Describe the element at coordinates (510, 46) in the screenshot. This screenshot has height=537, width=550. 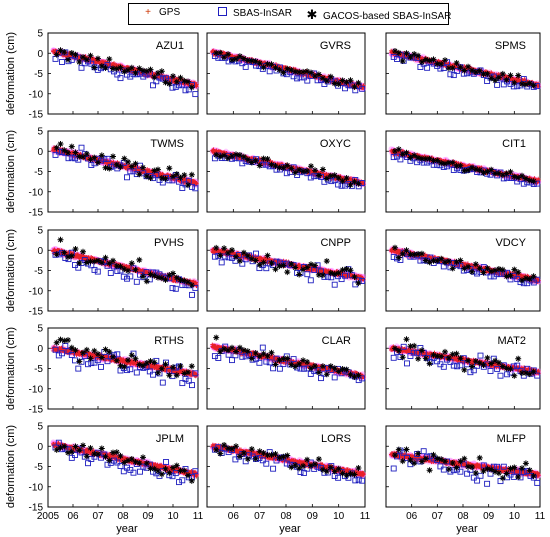
I see `station-label: SPMS` at that location.